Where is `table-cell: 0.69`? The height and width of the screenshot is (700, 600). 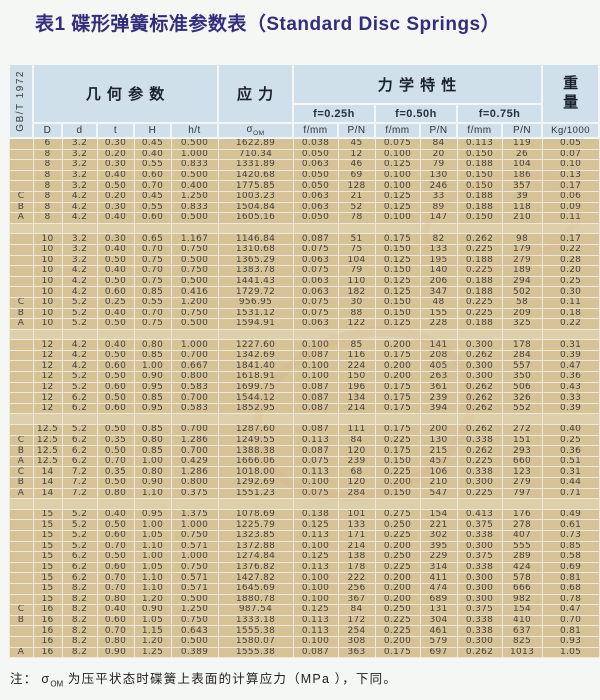 table-cell: 0.69 is located at coordinates (570, 567).